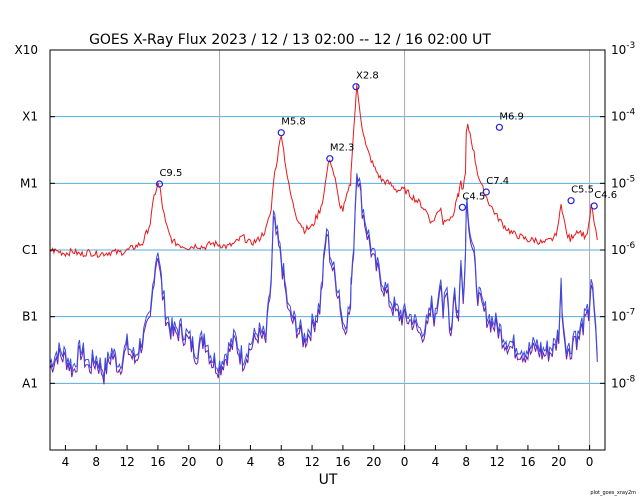 Image resolution: width=640 pixels, height=500 pixels. What do you see at coordinates (605, 195) in the screenshot?
I see `flare-peak-label: C4.6` at bounding box center [605, 195].